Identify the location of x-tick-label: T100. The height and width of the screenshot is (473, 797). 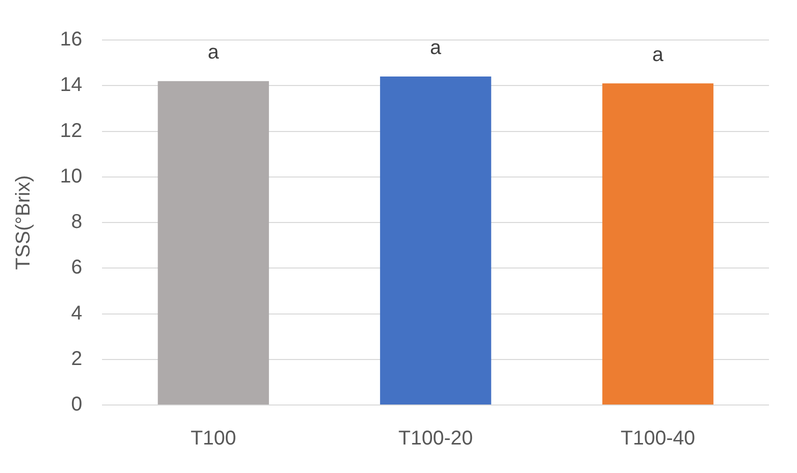
(213, 439).